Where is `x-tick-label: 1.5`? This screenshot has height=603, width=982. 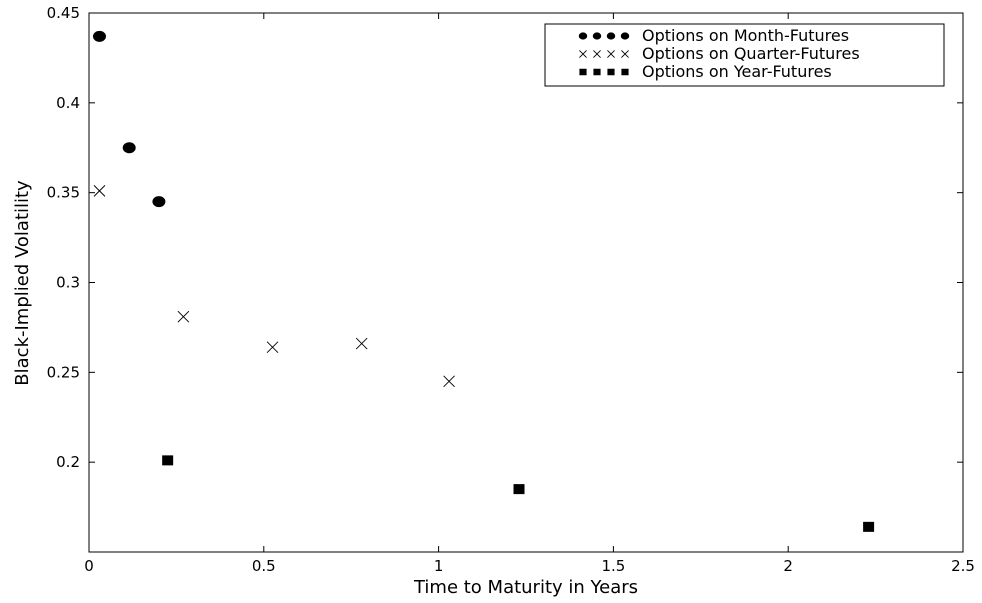 x-tick-label: 1.5 is located at coordinates (613, 566).